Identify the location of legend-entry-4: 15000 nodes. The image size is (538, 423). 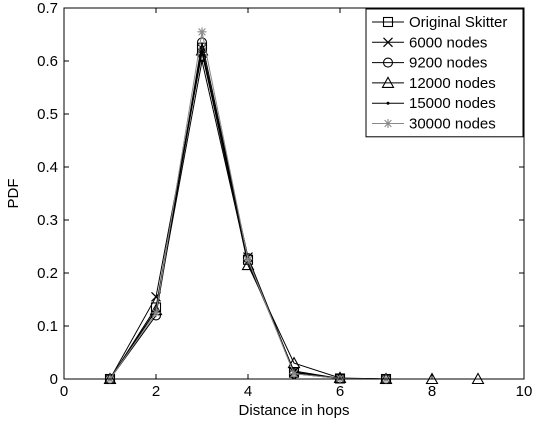
(434, 103).